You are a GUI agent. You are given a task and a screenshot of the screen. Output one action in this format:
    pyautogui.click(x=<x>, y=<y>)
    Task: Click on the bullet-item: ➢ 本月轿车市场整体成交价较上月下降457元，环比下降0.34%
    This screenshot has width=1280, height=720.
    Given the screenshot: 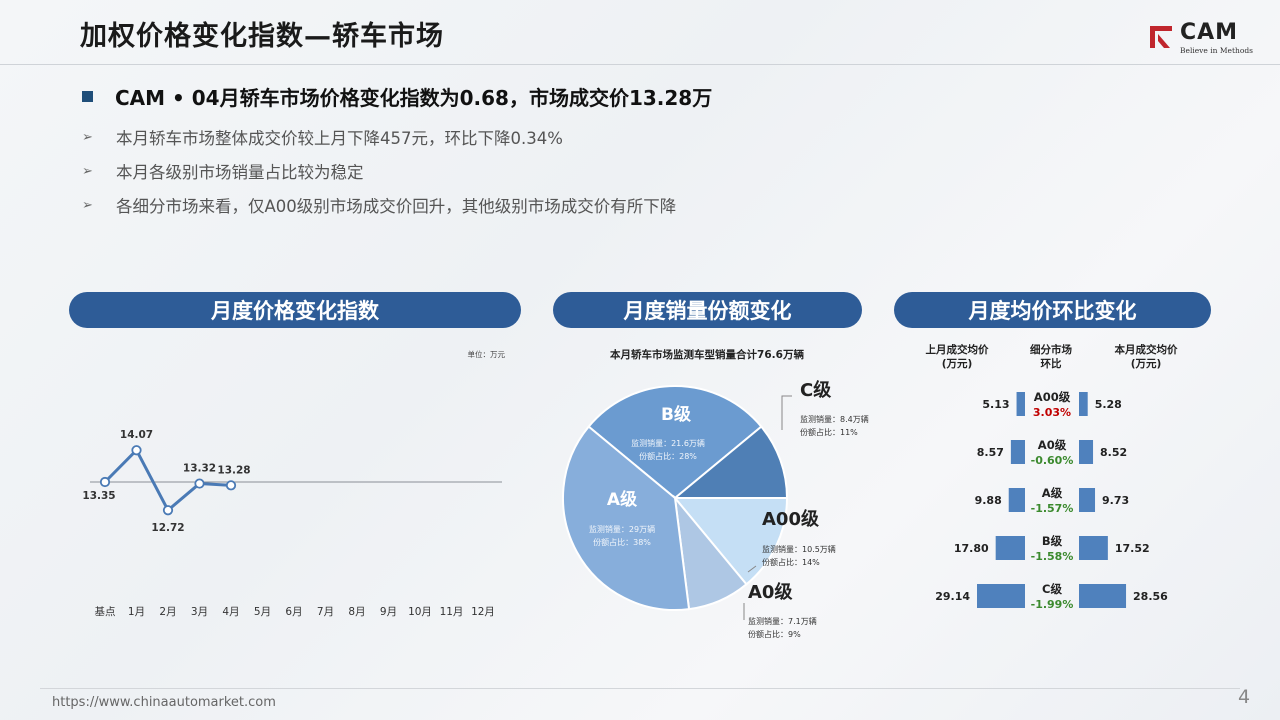 What is the action you would take?
    pyautogui.click(x=379, y=137)
    